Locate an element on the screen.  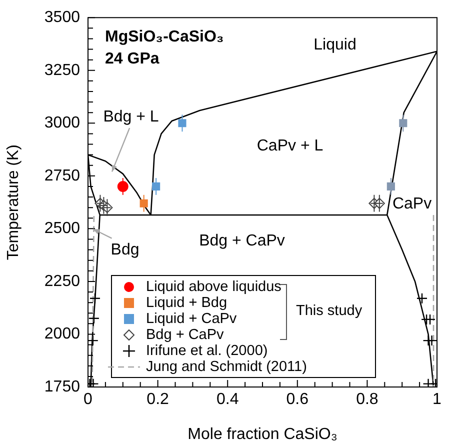
annotation: Liquid is located at coordinates (335, 45).